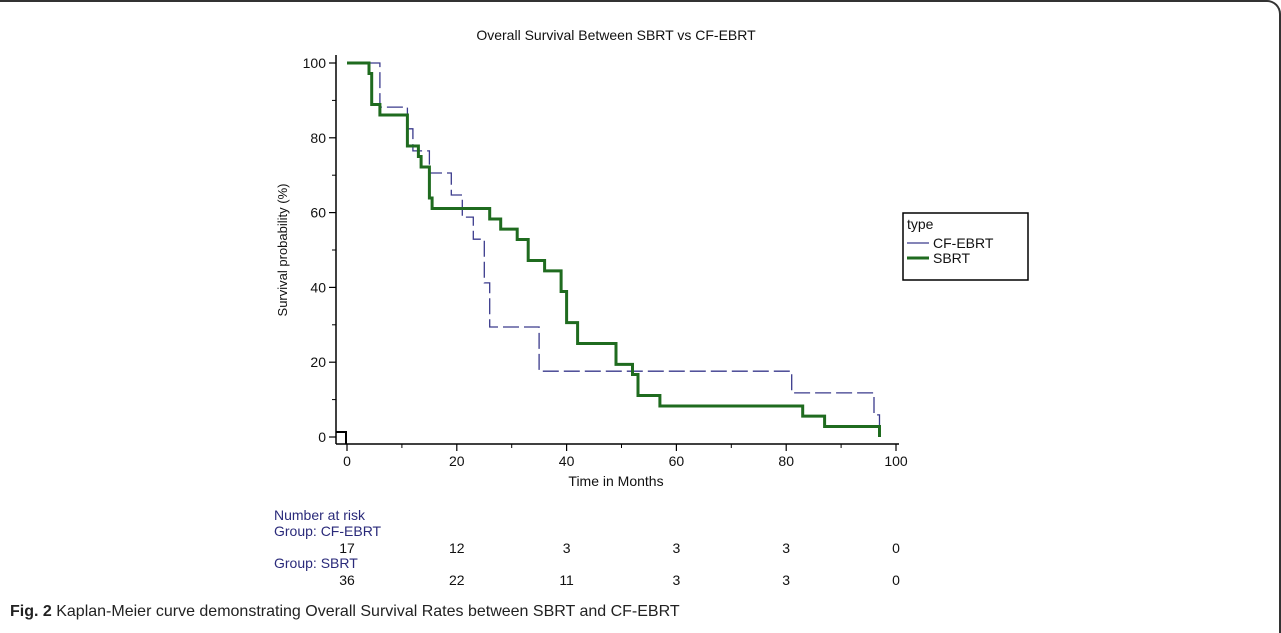  I want to click on x-tick-label: 60, so click(677, 461).